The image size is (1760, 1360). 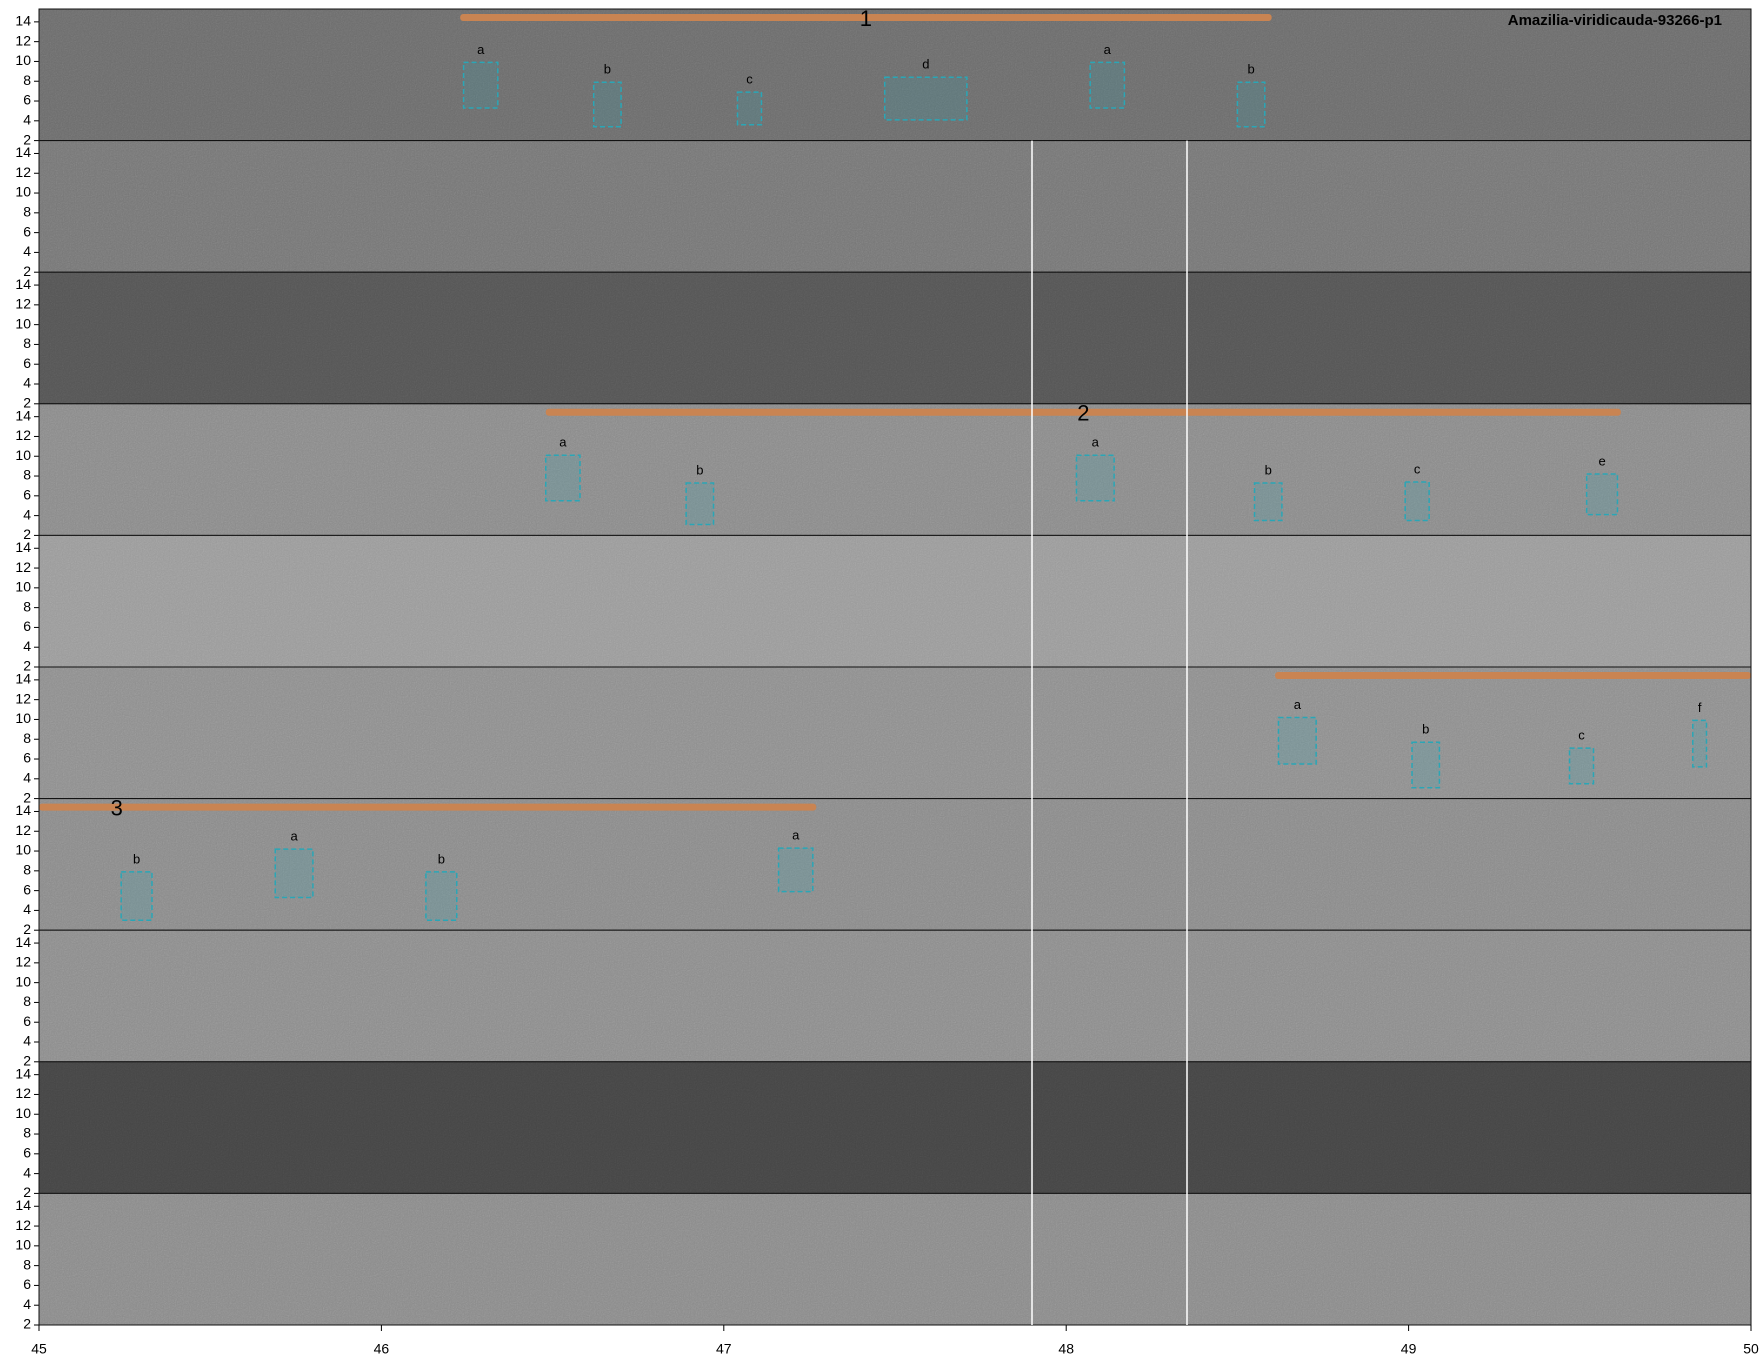 What do you see at coordinates (1066, 1349) in the screenshot?
I see `x-tick-label: 48` at bounding box center [1066, 1349].